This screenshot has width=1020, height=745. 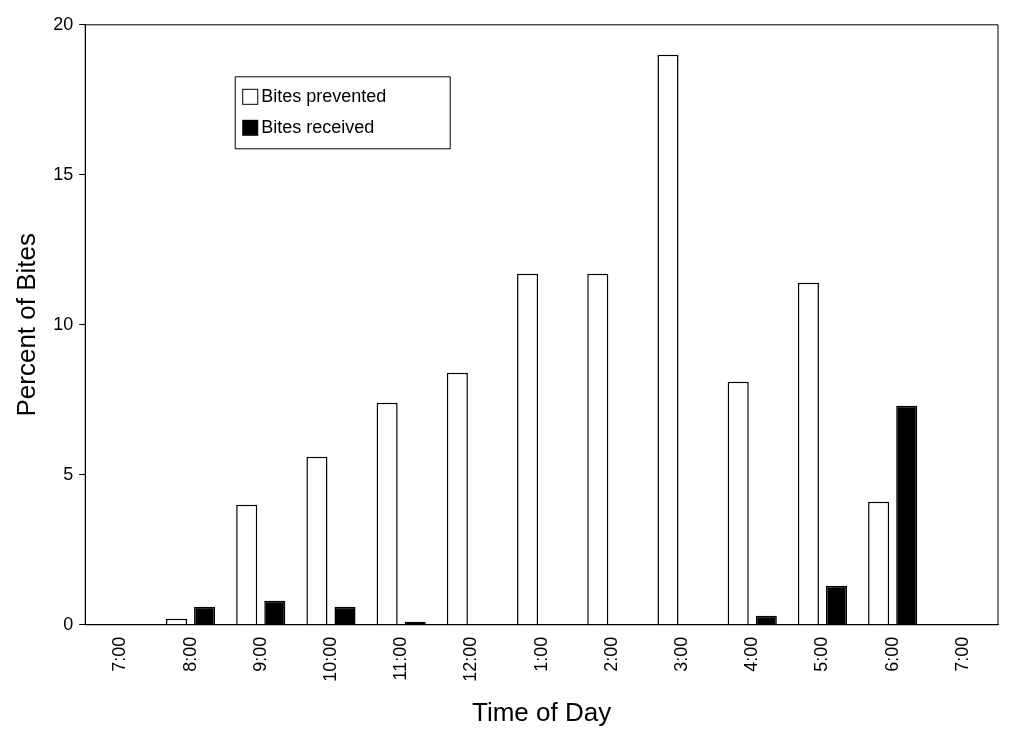 I want to click on y-tick-label: 0, so click(x=68, y=623).